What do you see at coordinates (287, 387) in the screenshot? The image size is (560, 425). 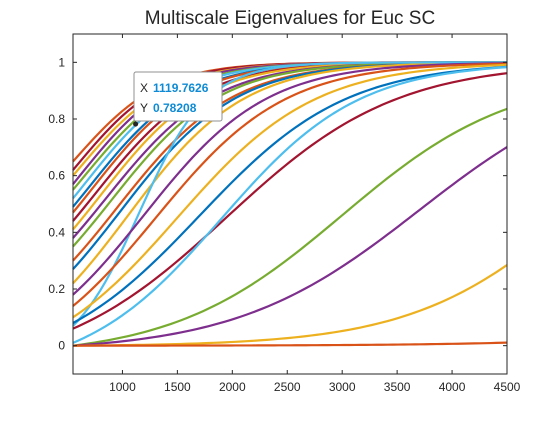 I see `x-tick-label: 2500` at bounding box center [287, 387].